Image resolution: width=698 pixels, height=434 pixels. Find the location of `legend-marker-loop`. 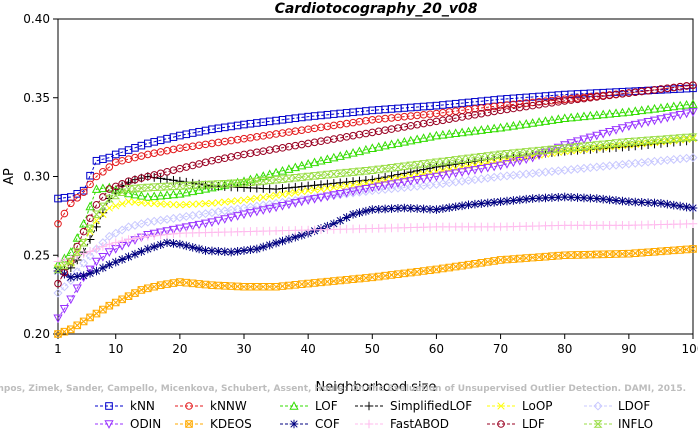

legend-marker-loop is located at coordinates (501, 406).